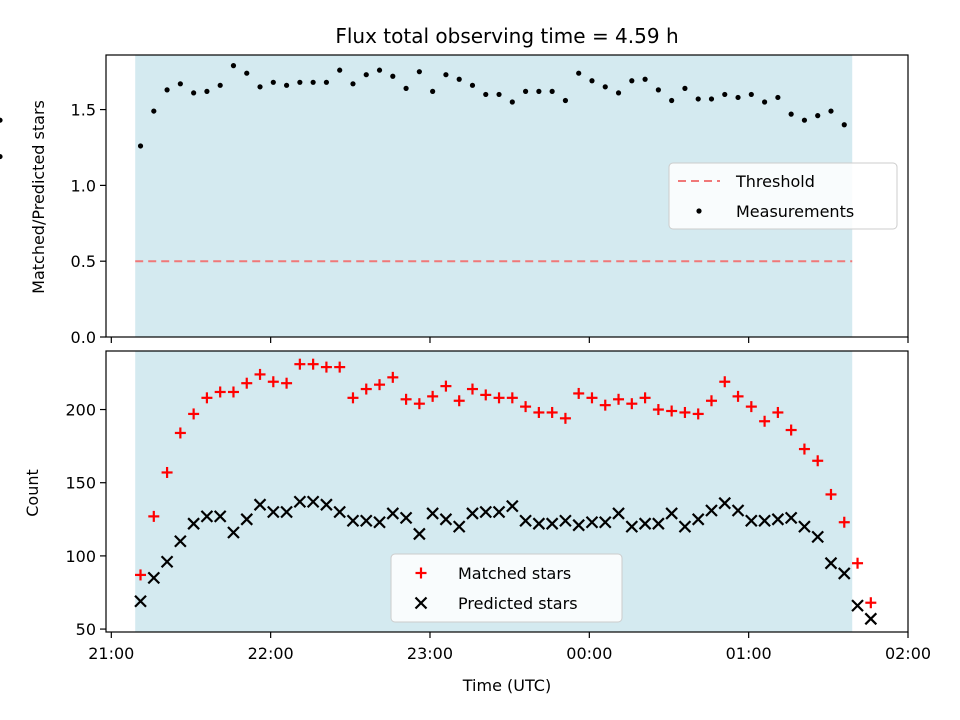 The width and height of the screenshot is (960, 720). What do you see at coordinates (783, 196) in the screenshot?
I see `top-legend: Threshold Measurements` at bounding box center [783, 196].